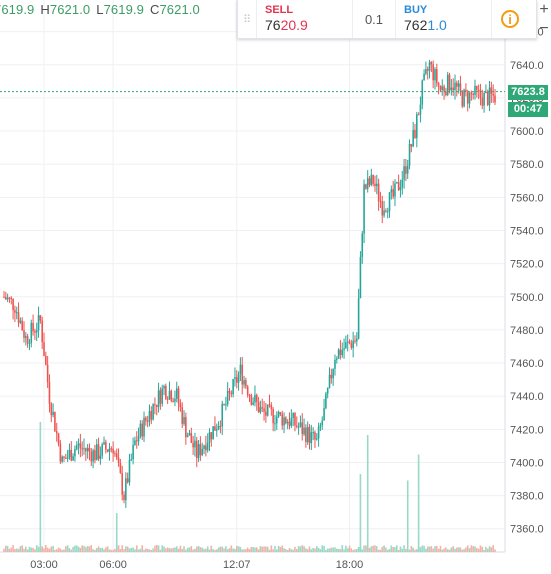 The image size is (551, 574). Describe the element at coordinates (374, 19) in the screenshot. I see `quantity-field: 0.1` at that location.